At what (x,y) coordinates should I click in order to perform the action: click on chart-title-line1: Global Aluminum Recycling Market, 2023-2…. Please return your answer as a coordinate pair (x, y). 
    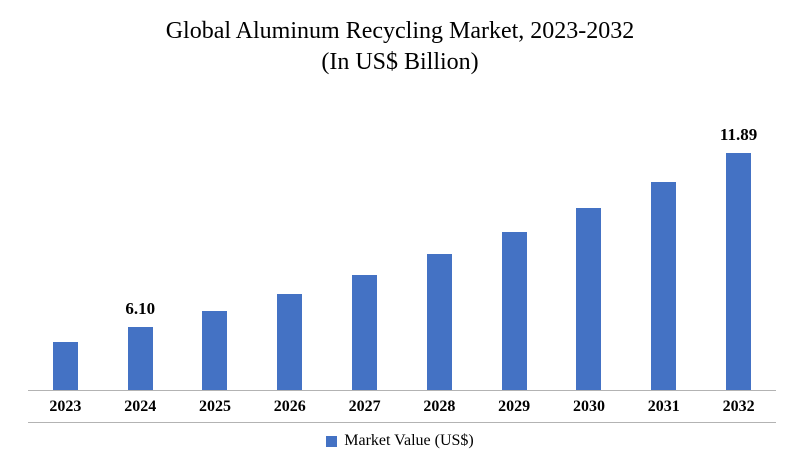
    Looking at the image, I should click on (400, 31).